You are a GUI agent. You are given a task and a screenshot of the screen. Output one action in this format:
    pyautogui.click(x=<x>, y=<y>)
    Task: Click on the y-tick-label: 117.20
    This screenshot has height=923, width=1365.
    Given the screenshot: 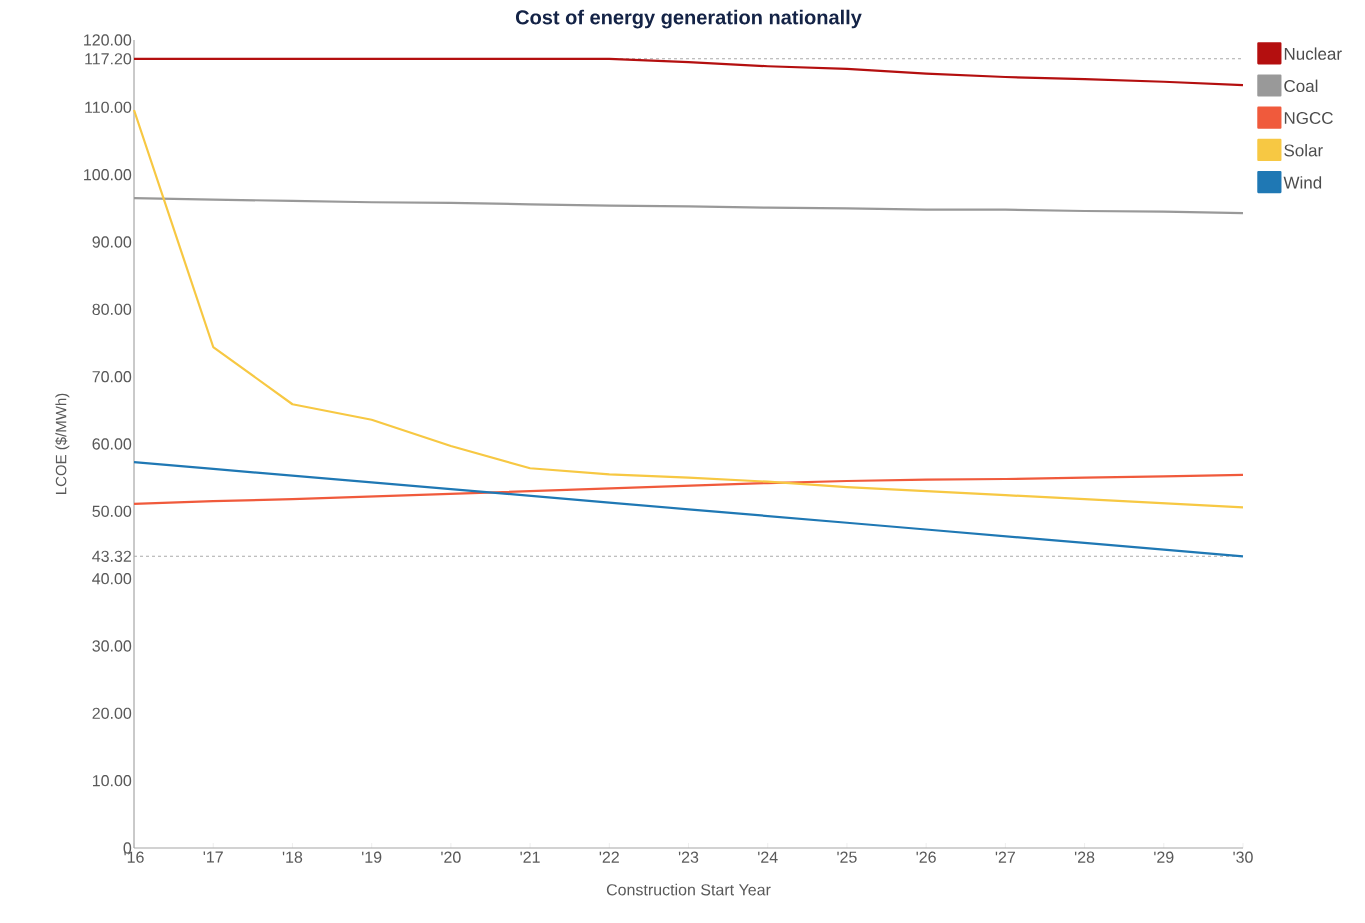 What is the action you would take?
    pyautogui.click(x=108, y=59)
    